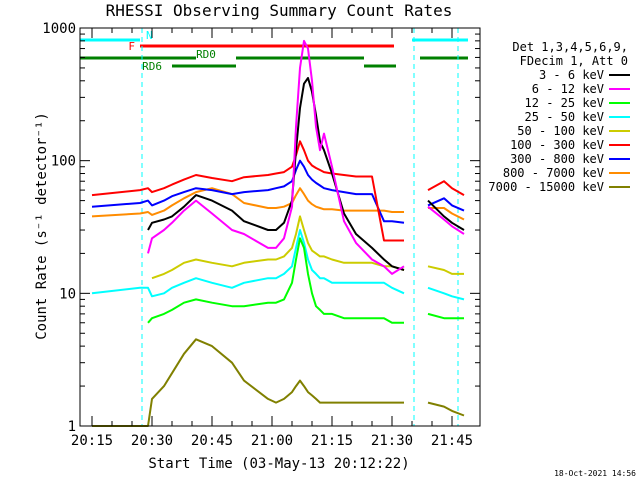 The width and height of the screenshot is (640, 480). Describe the element at coordinates (564, 117) in the screenshot. I see `legend-entry-label: 25 - 50 keV` at that location.